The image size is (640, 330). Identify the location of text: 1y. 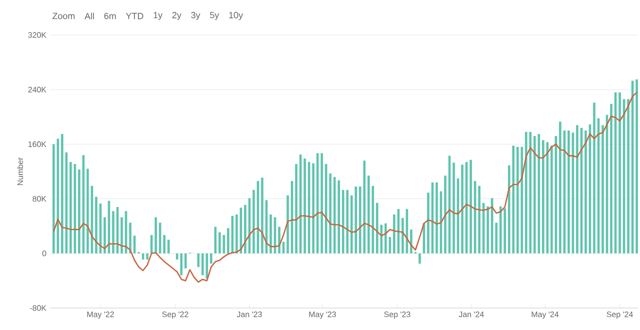
(158, 16).